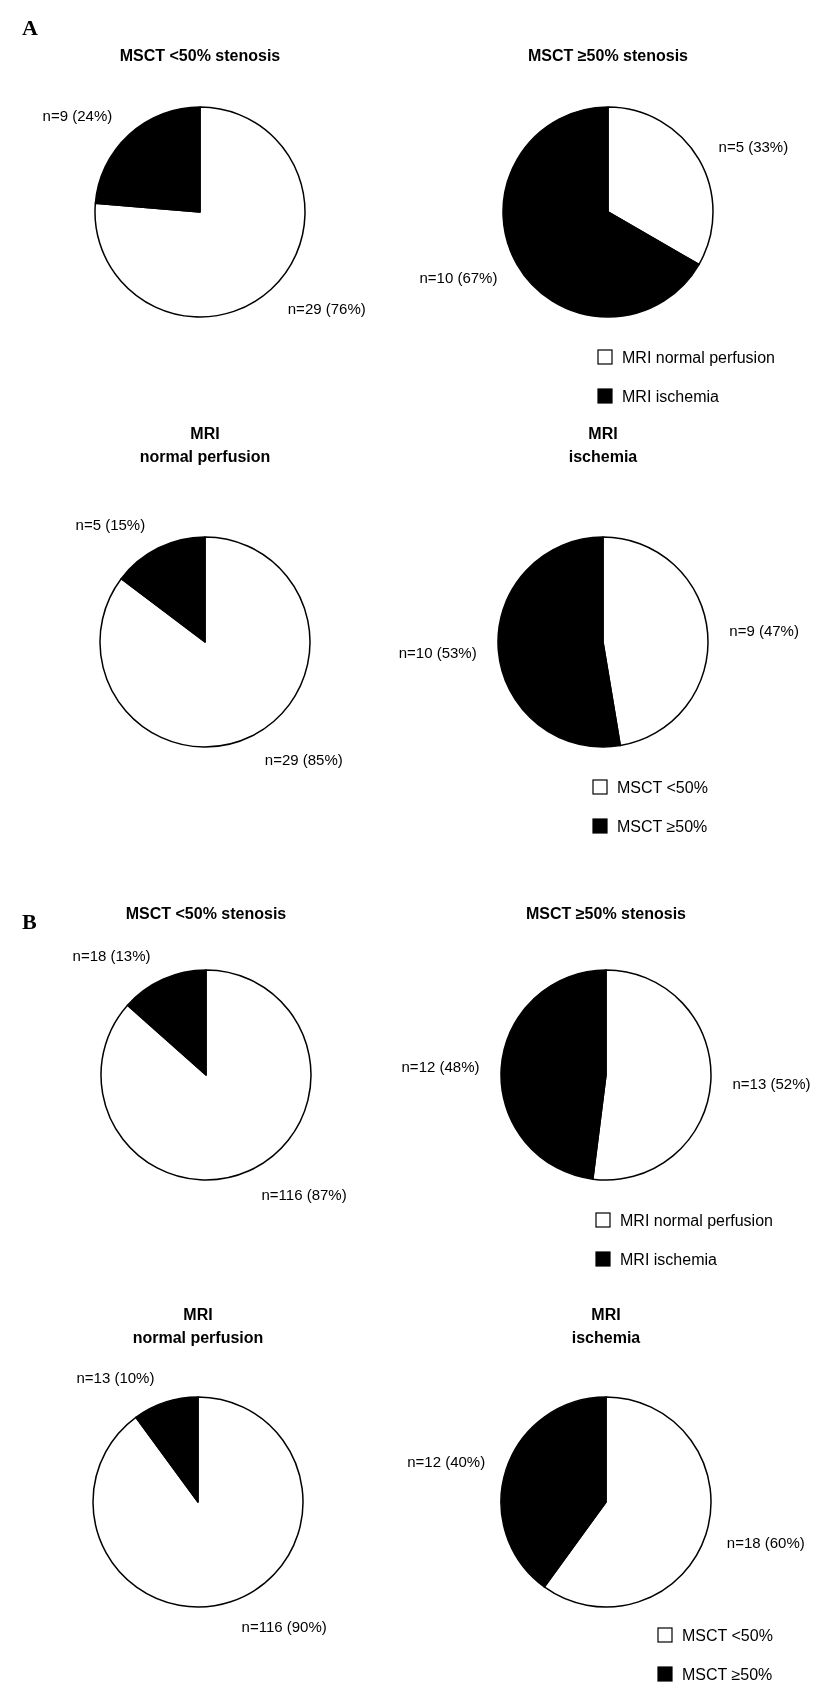 The width and height of the screenshot is (822, 1682). I want to click on data-label: n=5 (33%), so click(753, 146).